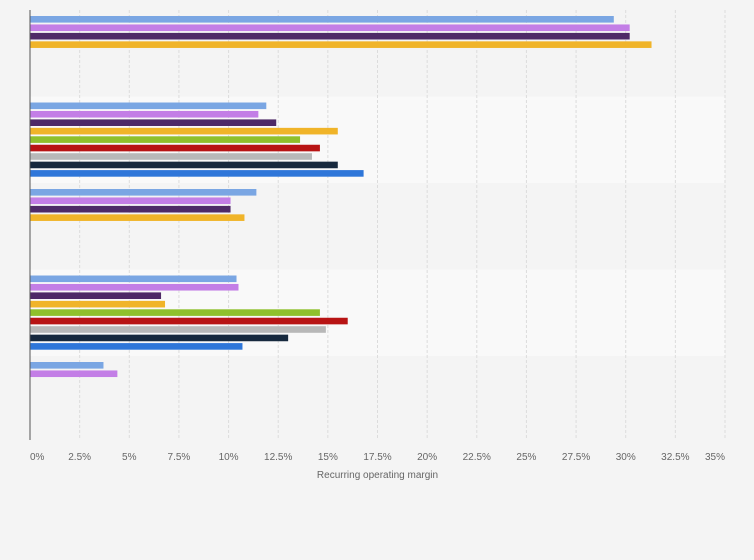 The image size is (754, 560). Describe the element at coordinates (278, 457) in the screenshot. I see `x-tick-label: 12.5%` at that location.